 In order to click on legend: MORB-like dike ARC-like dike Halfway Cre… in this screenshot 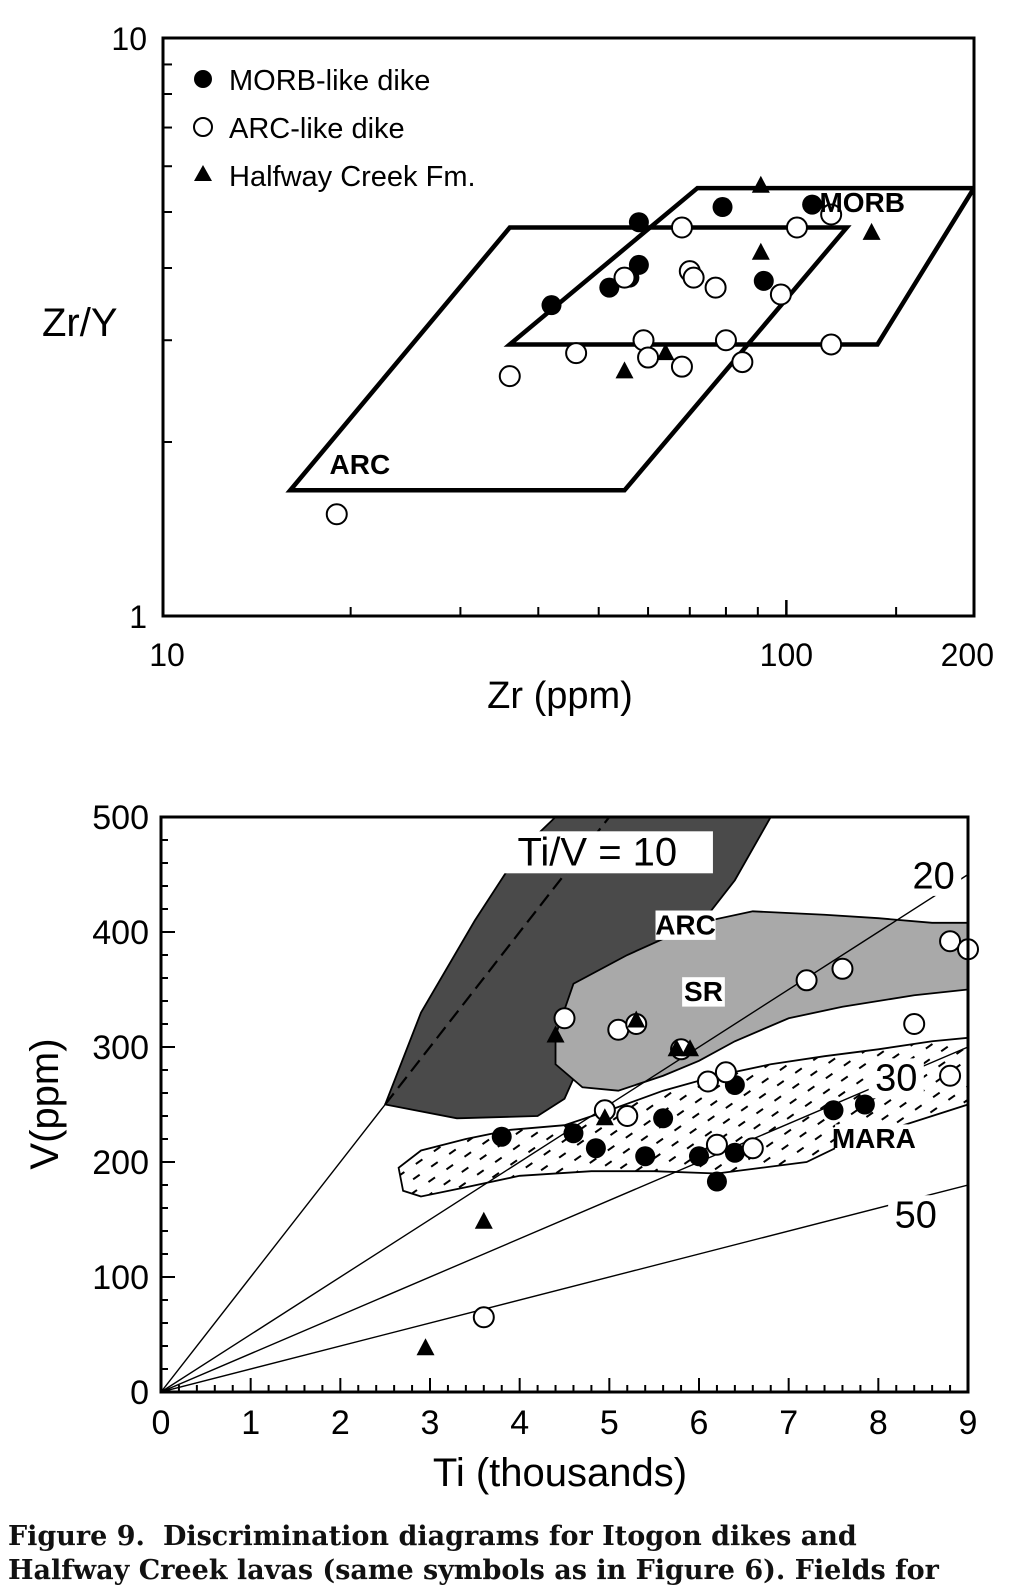, I will do `click(334, 129)`.